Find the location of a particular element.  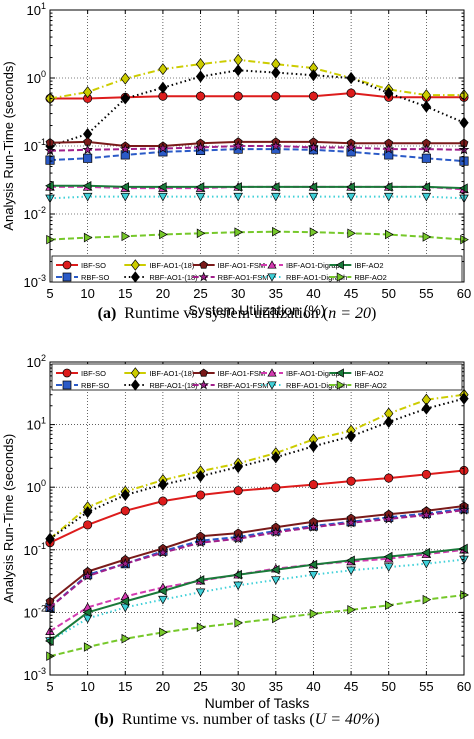

legend-label: RBF-AO1-FSM is located at coordinates (243, 385).